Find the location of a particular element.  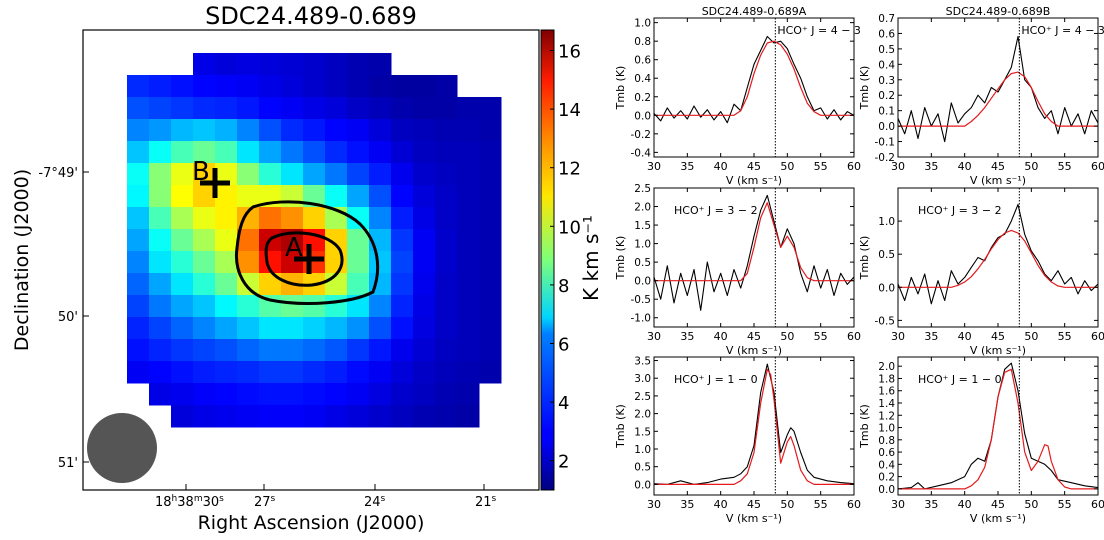

y-tick-label: 0.0 is located at coordinates (886, 127).